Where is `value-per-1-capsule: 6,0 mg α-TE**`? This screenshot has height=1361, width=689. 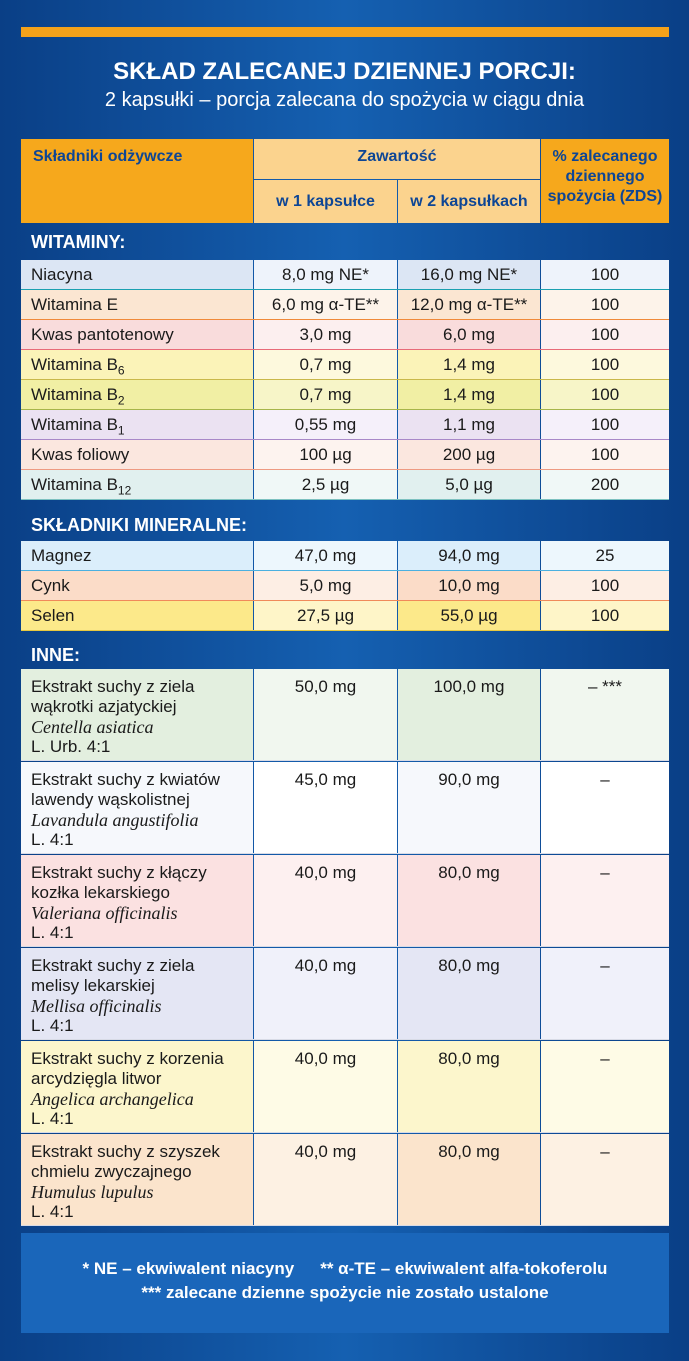
value-per-1-capsule: 6,0 mg α-TE** is located at coordinates (325, 305).